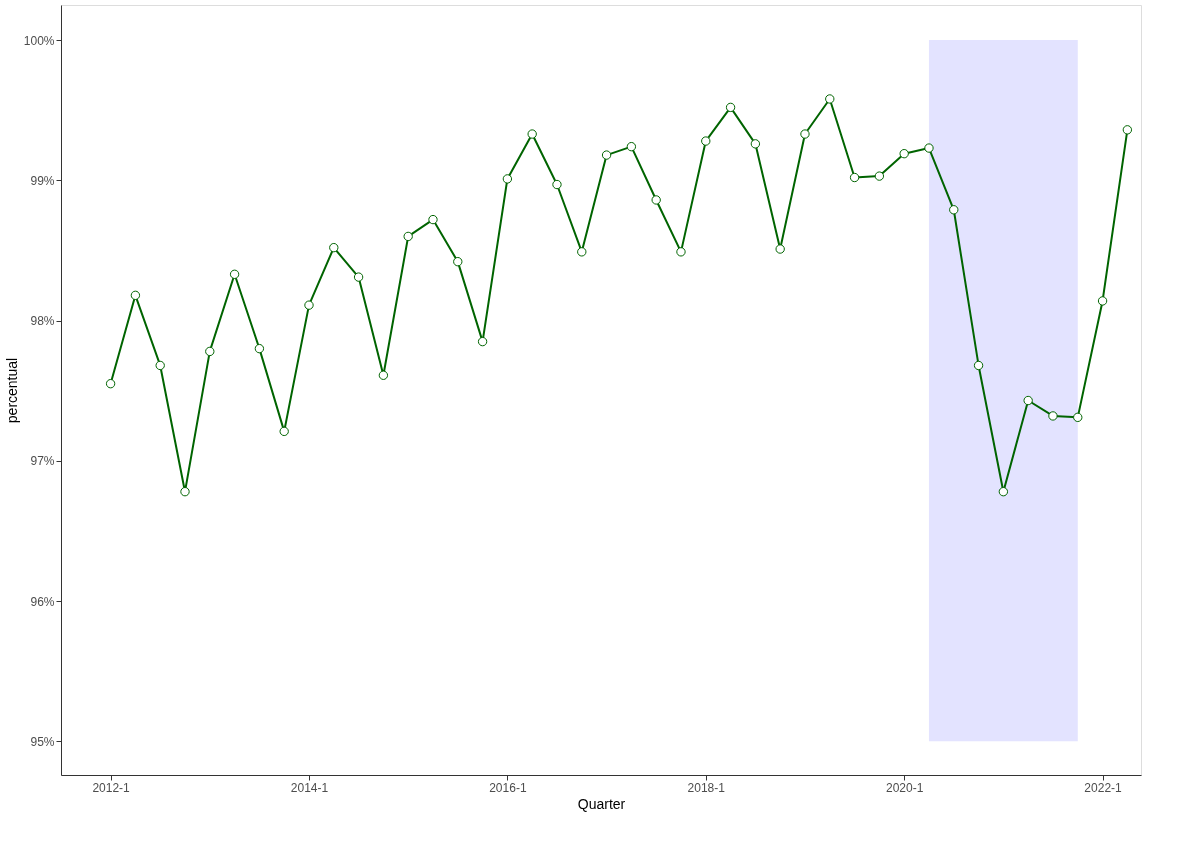 This screenshot has width=1192, height=857. What do you see at coordinates (601, 803) in the screenshot?
I see `x-axis-title: Quarter` at bounding box center [601, 803].